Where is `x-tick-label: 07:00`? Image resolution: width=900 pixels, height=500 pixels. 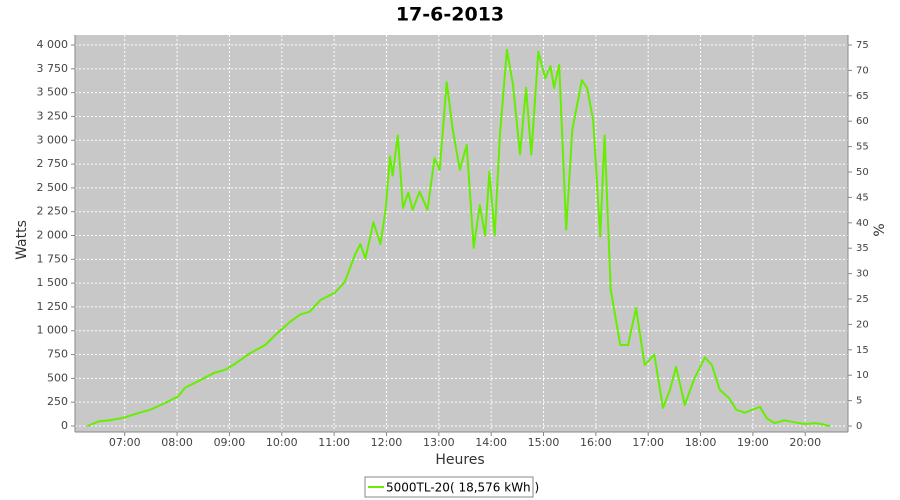 x-tick-label: 07:00 is located at coordinates (125, 442).